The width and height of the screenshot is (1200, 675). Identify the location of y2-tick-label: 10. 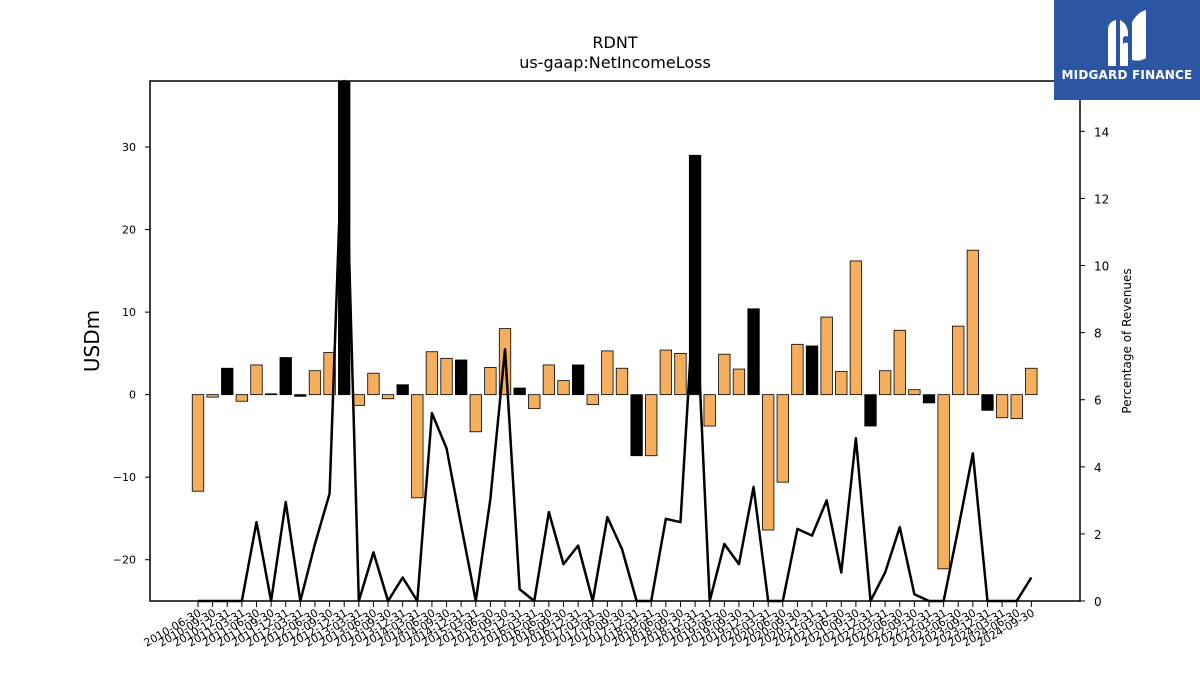
(1101, 267).